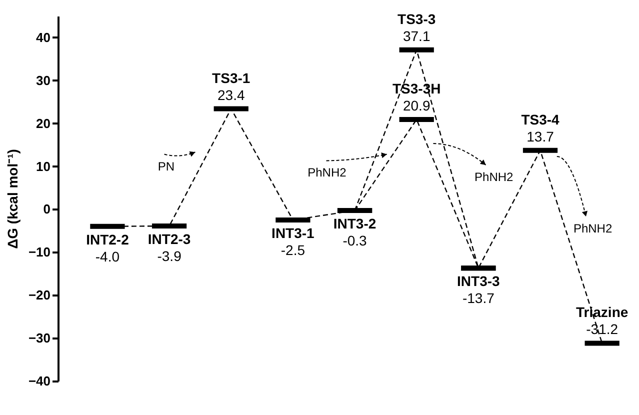 The image size is (639, 415). What do you see at coordinates (169, 256) in the screenshot?
I see `data-label: -3.9` at bounding box center [169, 256].